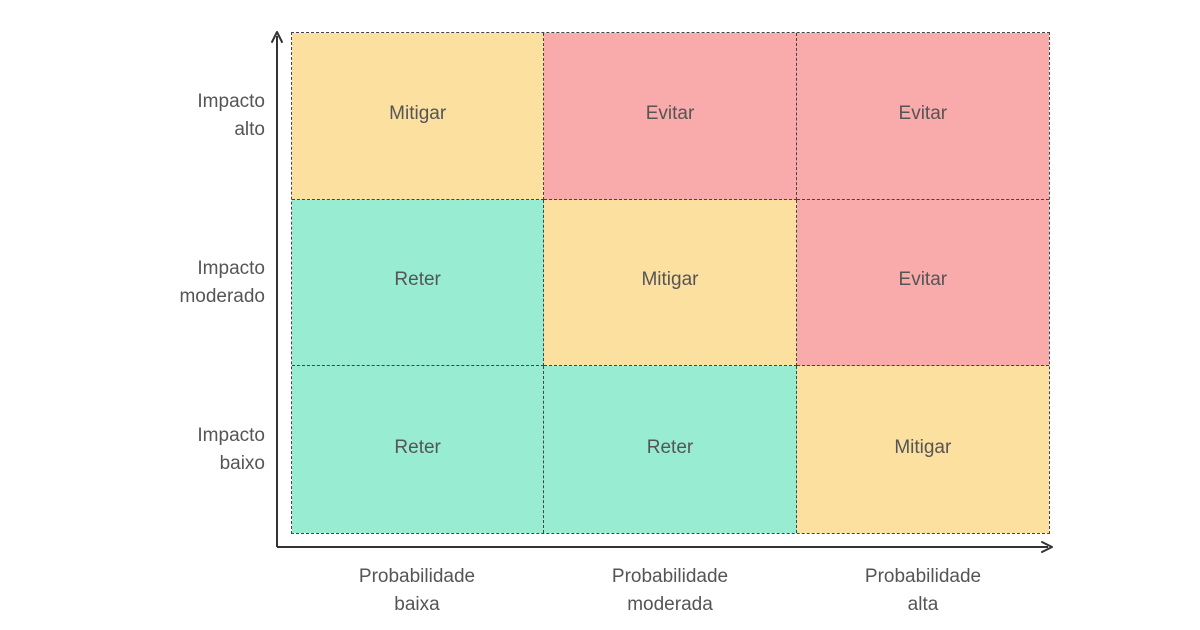 This screenshot has height=630, width=1200. I want to click on y-label-line: moderado, so click(222, 296).